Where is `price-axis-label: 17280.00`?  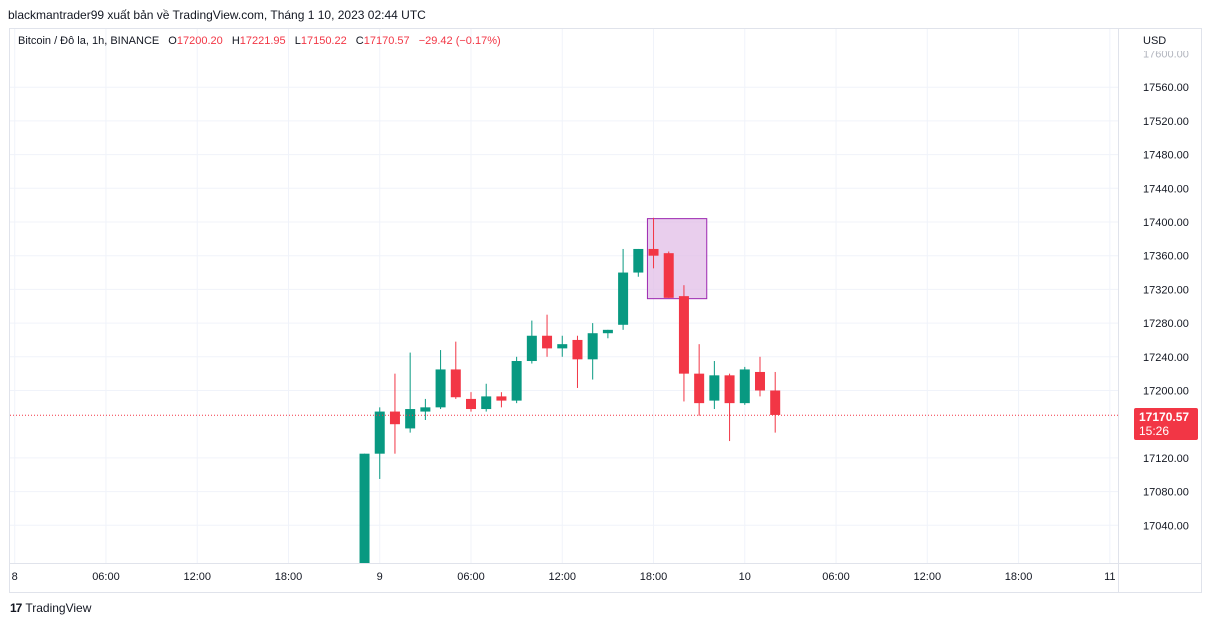
price-axis-label: 17280.00 is located at coordinates (1166, 324).